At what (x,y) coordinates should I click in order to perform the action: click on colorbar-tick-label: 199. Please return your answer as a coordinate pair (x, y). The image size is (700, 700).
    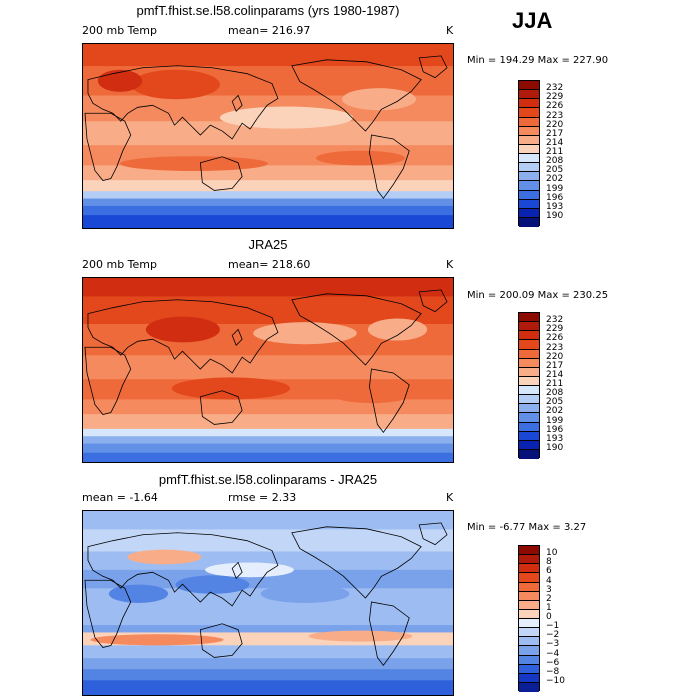
    Looking at the image, I should click on (555, 420).